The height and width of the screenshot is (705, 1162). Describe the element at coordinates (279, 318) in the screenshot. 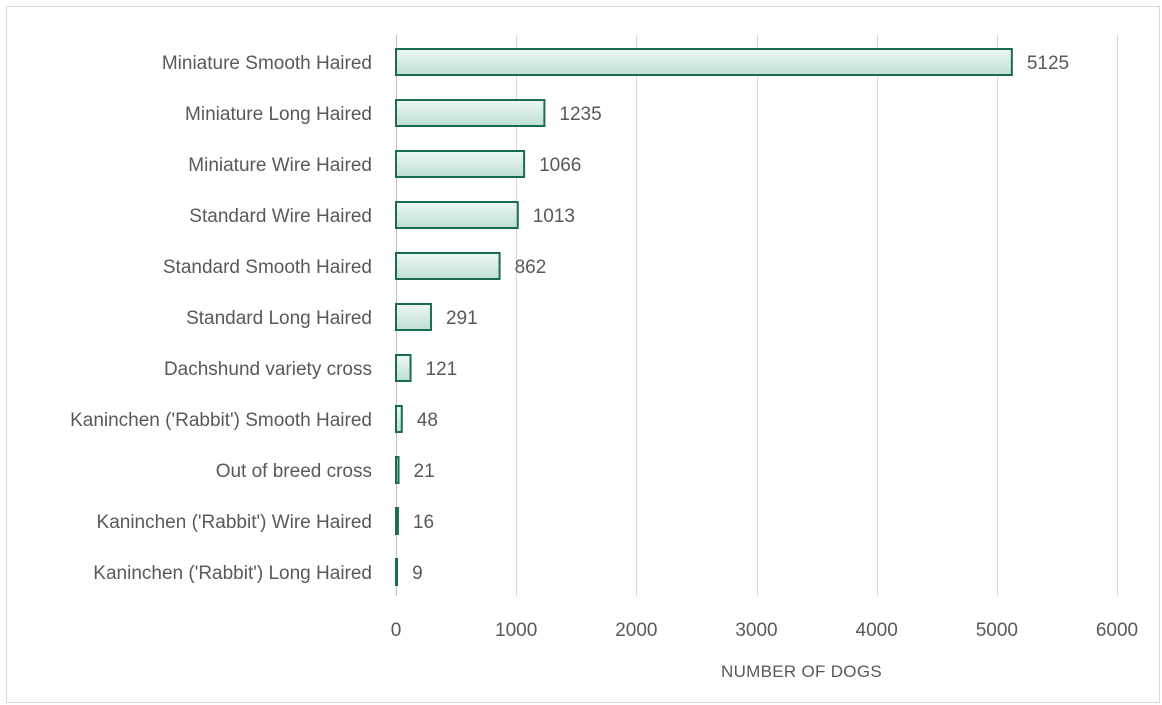

I see `category-label-5: Standard Long Haired` at that location.